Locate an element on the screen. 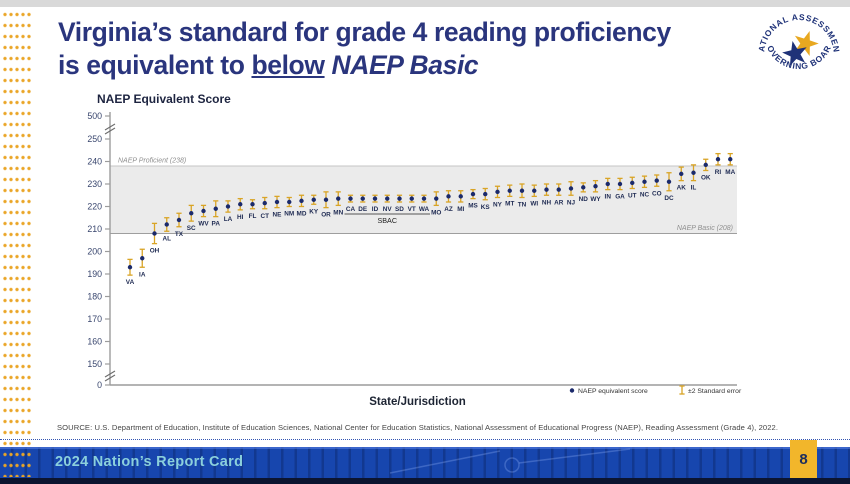 The width and height of the screenshot is (850, 484). score-dot-NE is located at coordinates (277, 202).